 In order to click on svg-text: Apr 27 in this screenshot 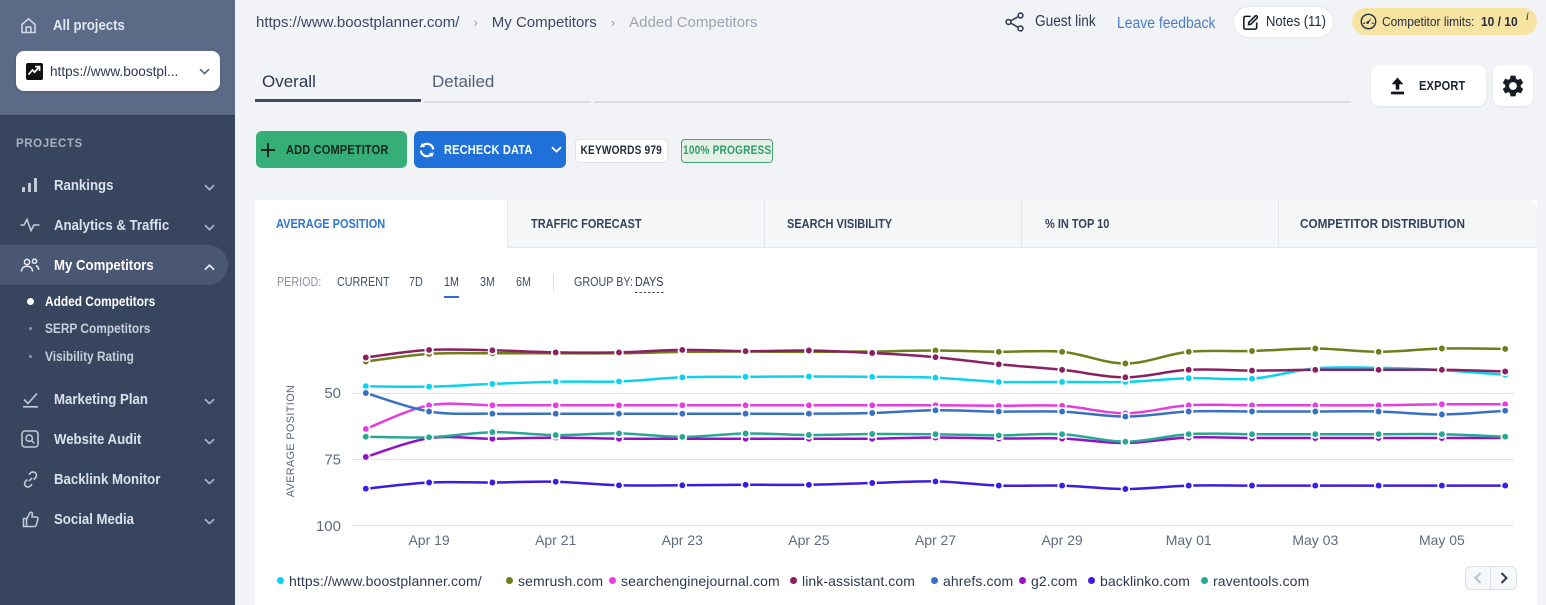, I will do `click(935, 540)`.